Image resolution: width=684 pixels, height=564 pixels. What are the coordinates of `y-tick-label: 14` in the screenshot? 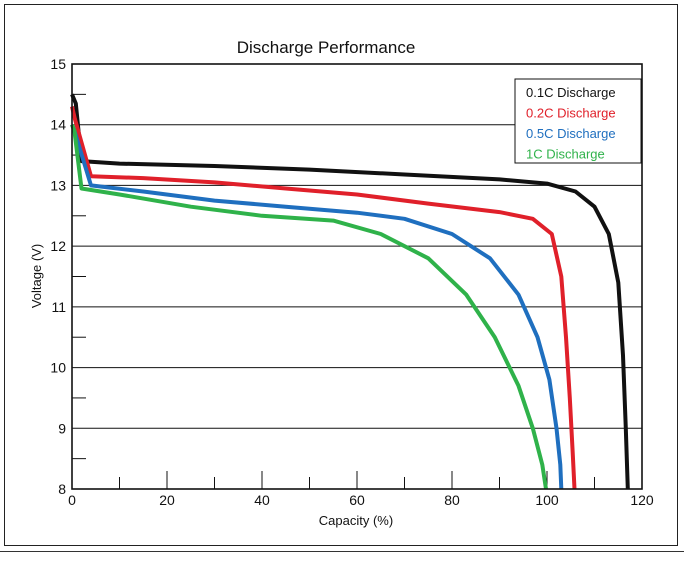 It's located at (58, 125).